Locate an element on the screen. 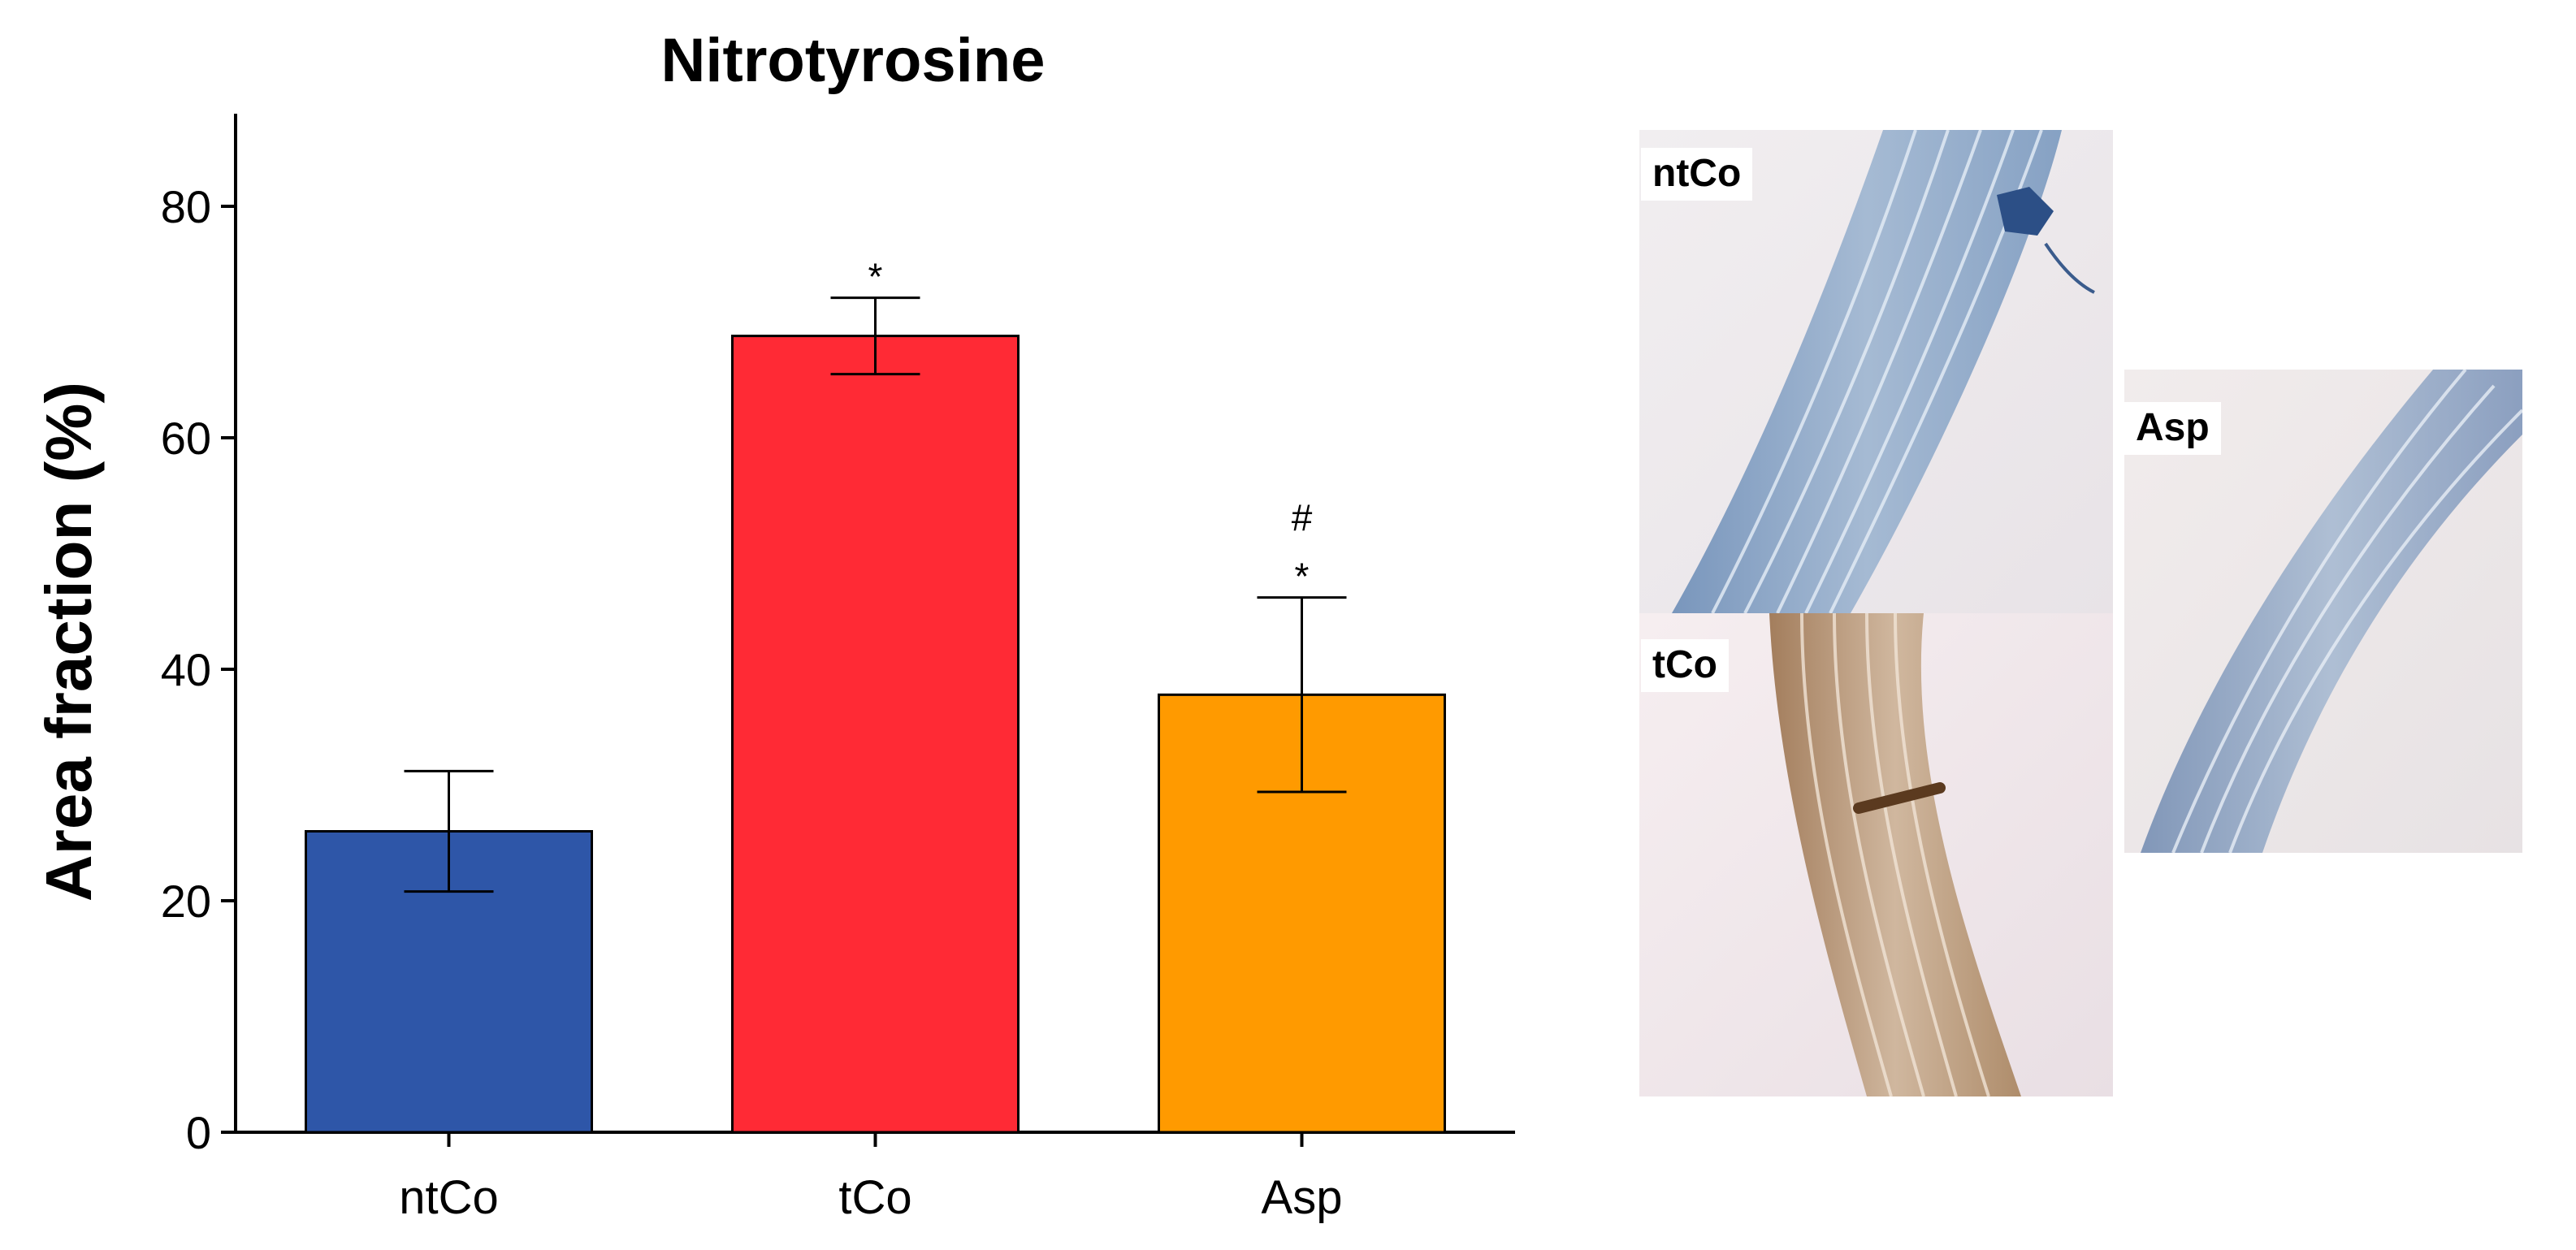 This screenshot has height=1250, width=2576. y-tick-label: 60 is located at coordinates (186, 438).